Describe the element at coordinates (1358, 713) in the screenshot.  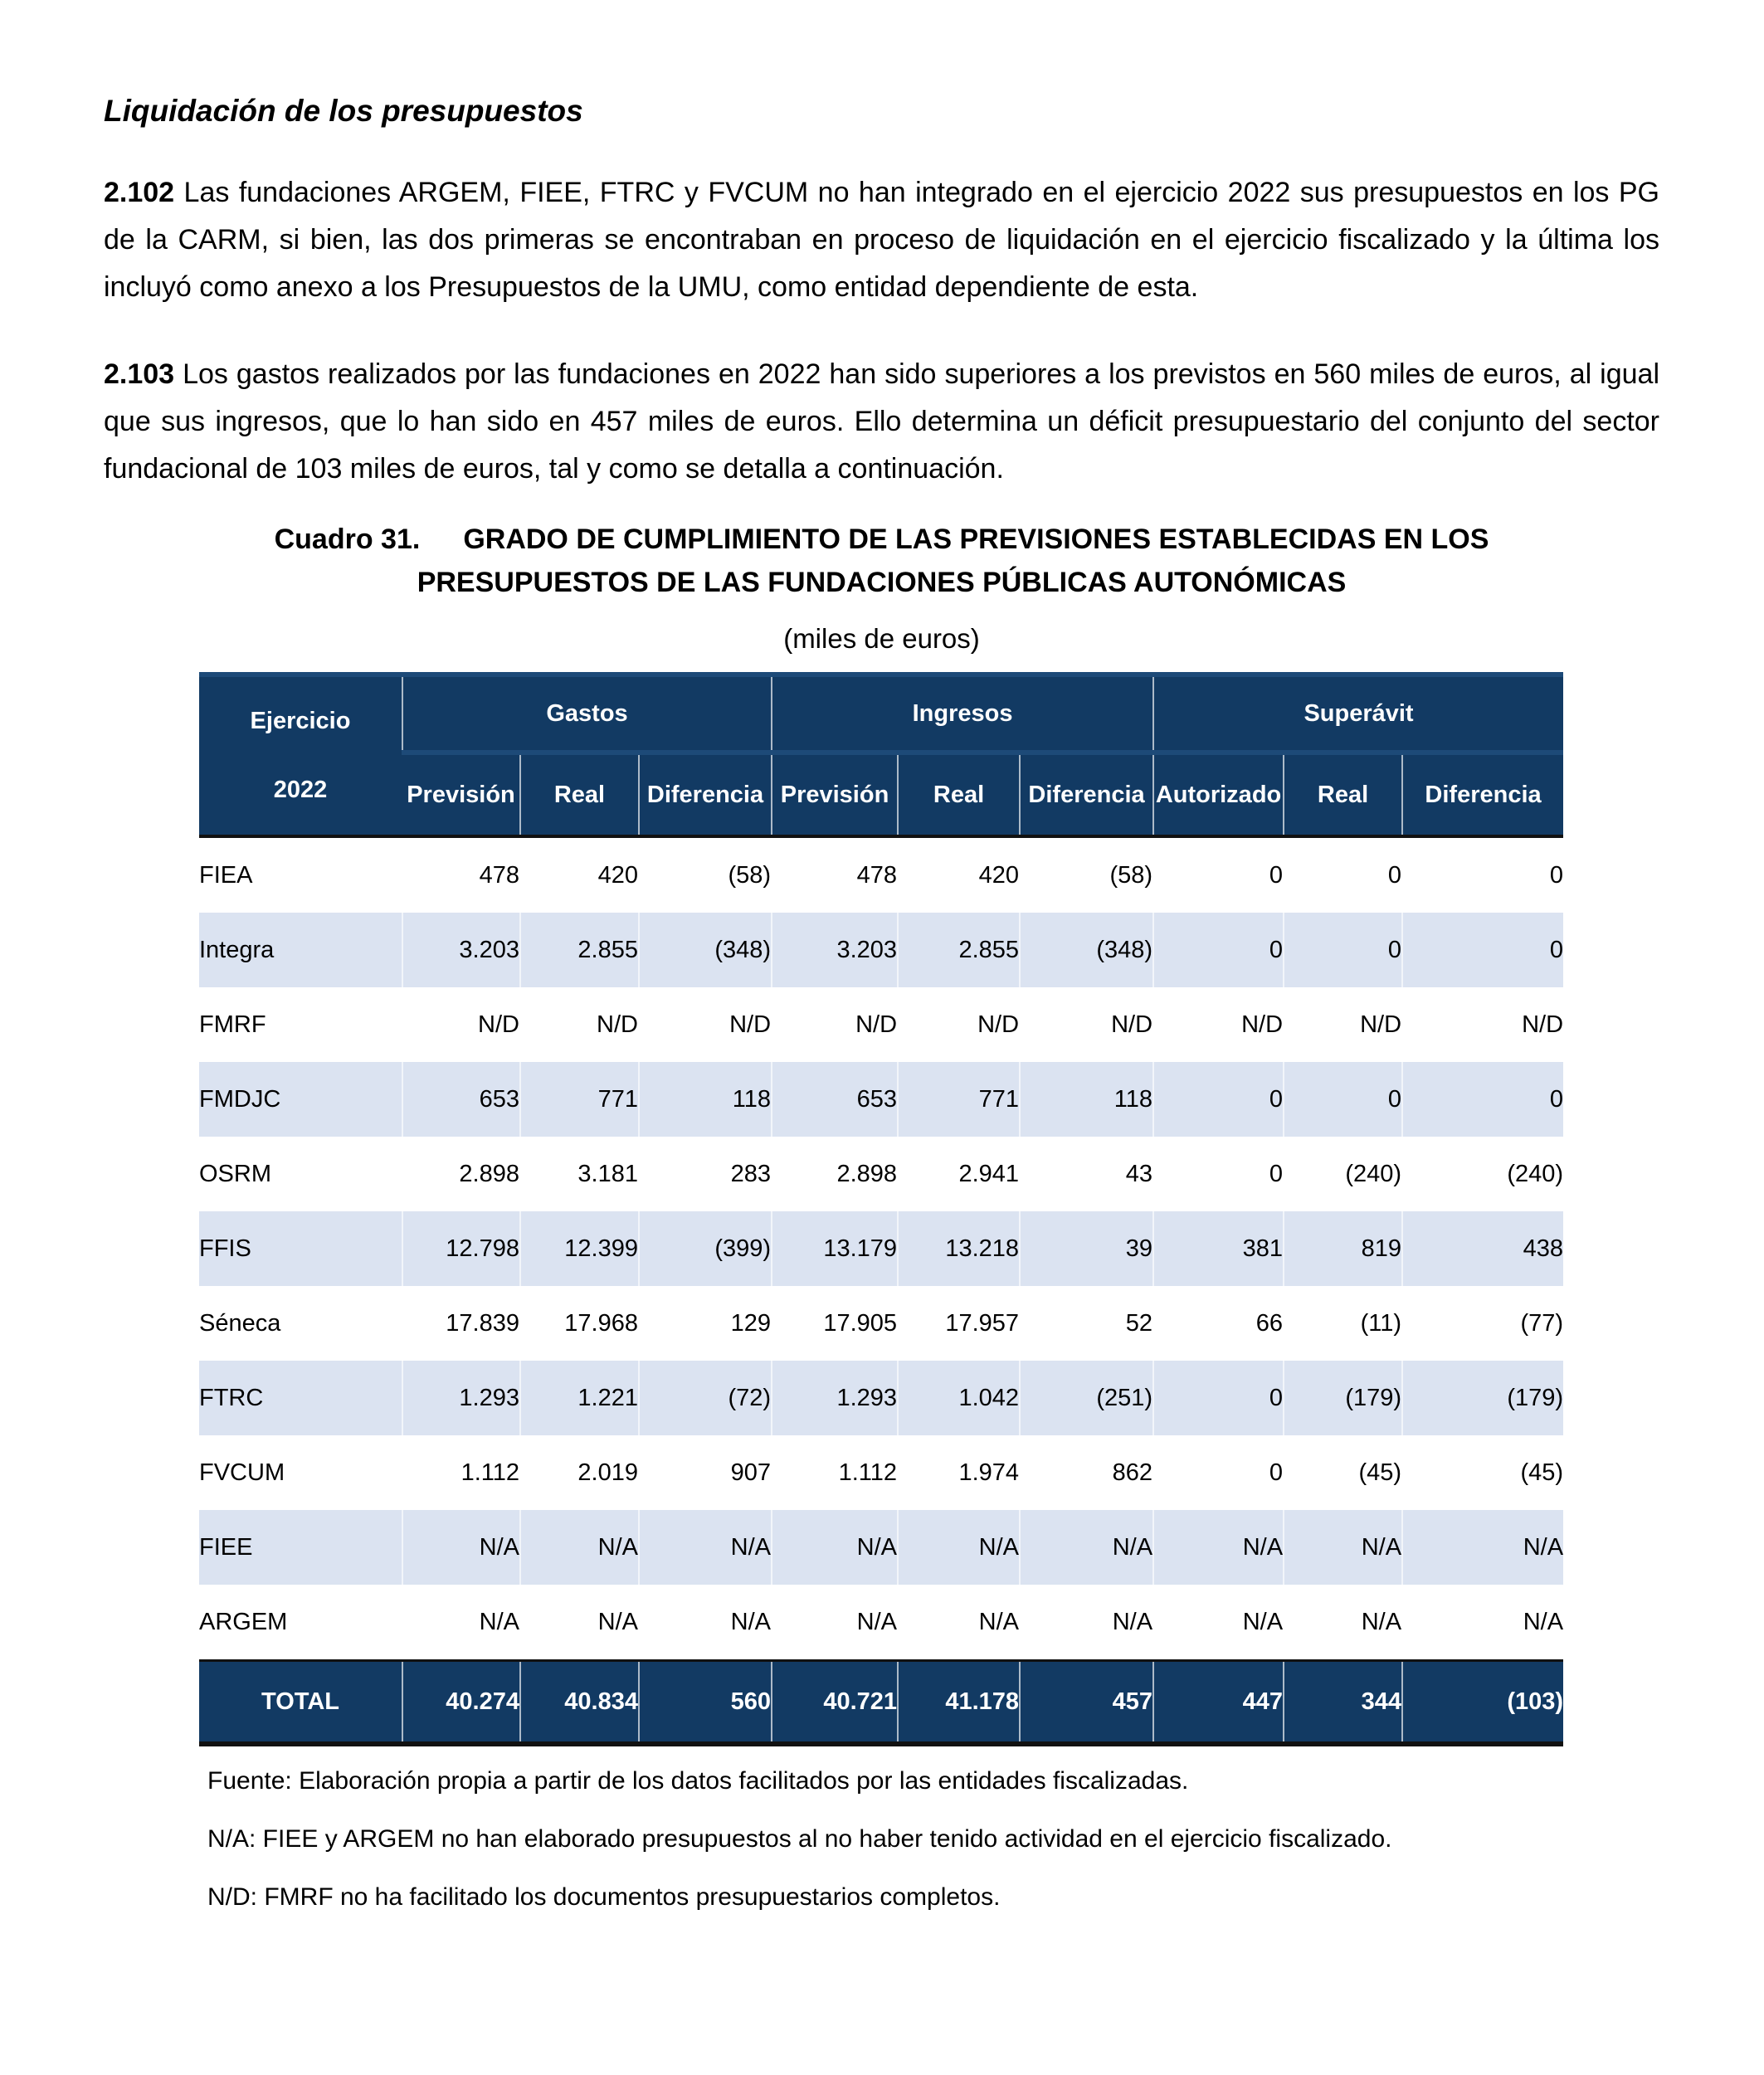
I see `group-header-superavit: Superávit` at that location.